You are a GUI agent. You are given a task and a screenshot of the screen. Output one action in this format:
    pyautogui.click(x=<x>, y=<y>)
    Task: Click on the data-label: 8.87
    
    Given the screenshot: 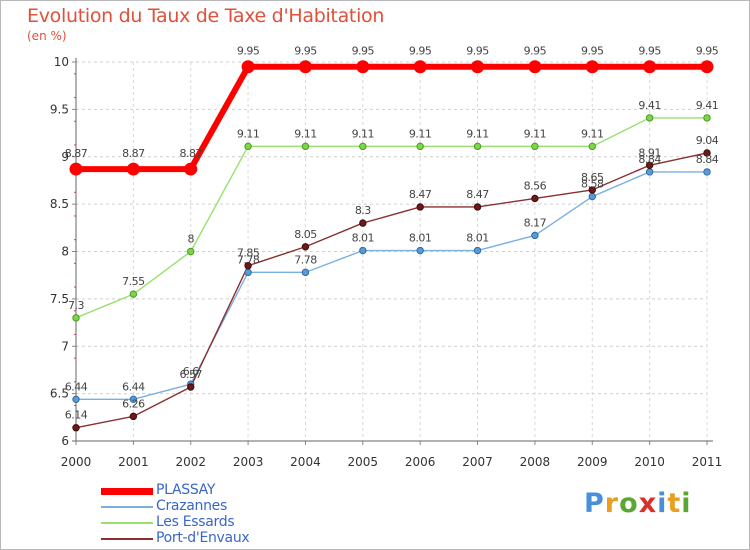 What is the action you would take?
    pyautogui.click(x=190, y=153)
    